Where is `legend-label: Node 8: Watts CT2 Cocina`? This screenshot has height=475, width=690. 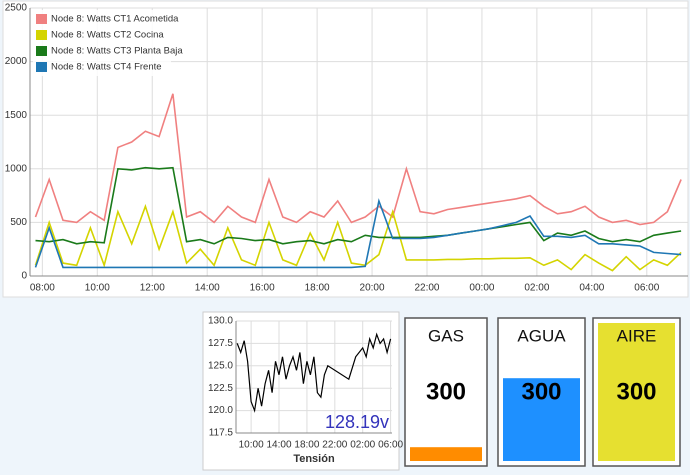 legend-label: Node 8: Watts CT2 Cocina is located at coordinates (107, 35).